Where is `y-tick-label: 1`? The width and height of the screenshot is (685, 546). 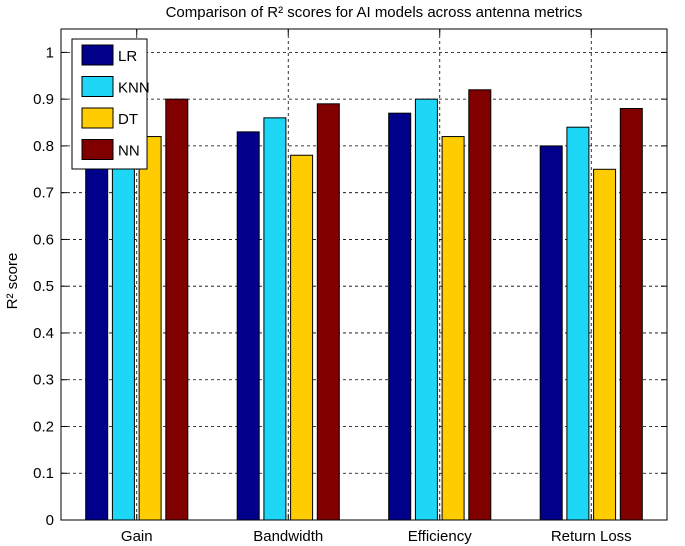
y-tick-label: 1 is located at coordinates (50, 52).